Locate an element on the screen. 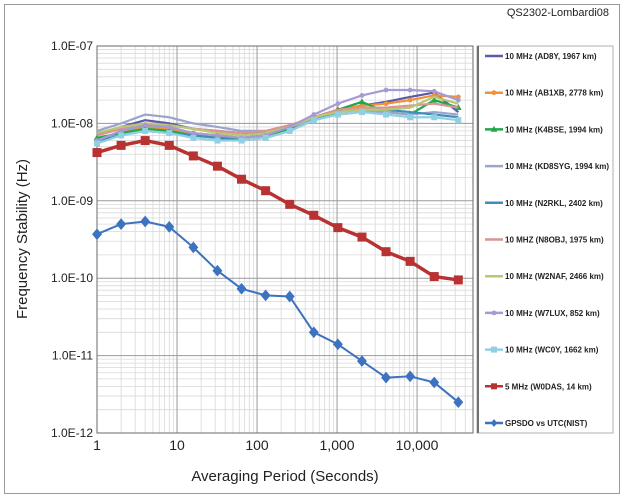 This screenshot has height=498, width=624. legend-label: 10 MHz (K4BSE, 1994 km) is located at coordinates (554, 129).